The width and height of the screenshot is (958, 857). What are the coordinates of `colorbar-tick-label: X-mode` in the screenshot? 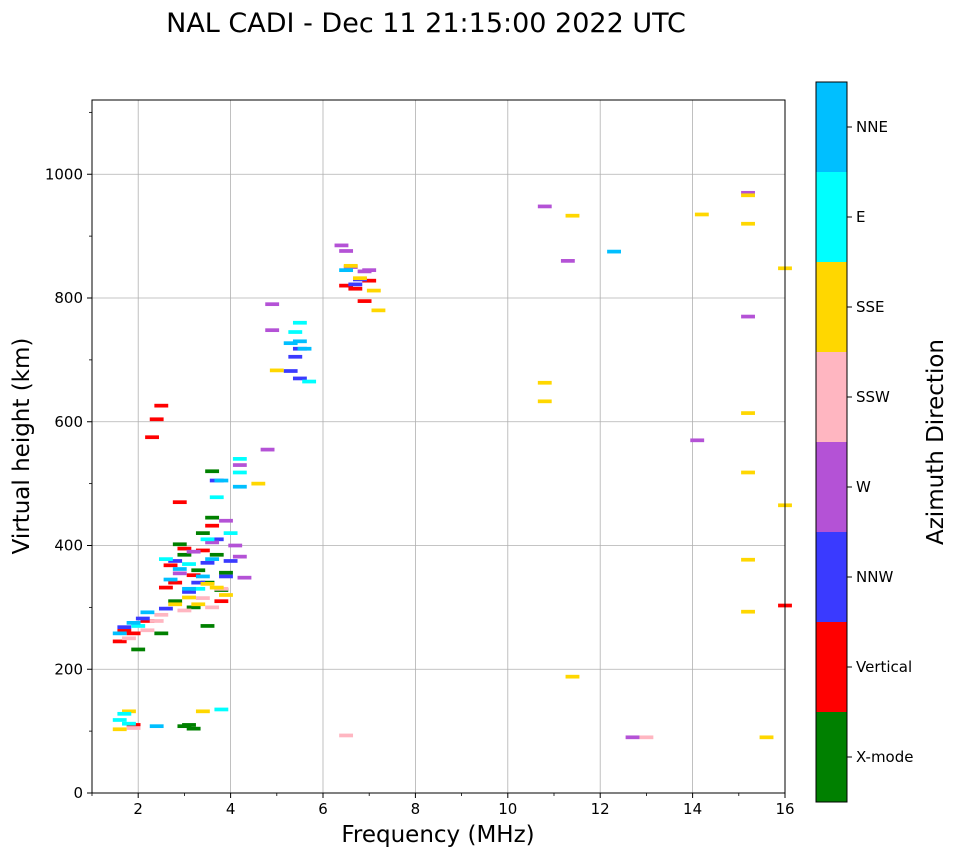 It's located at (884, 757).